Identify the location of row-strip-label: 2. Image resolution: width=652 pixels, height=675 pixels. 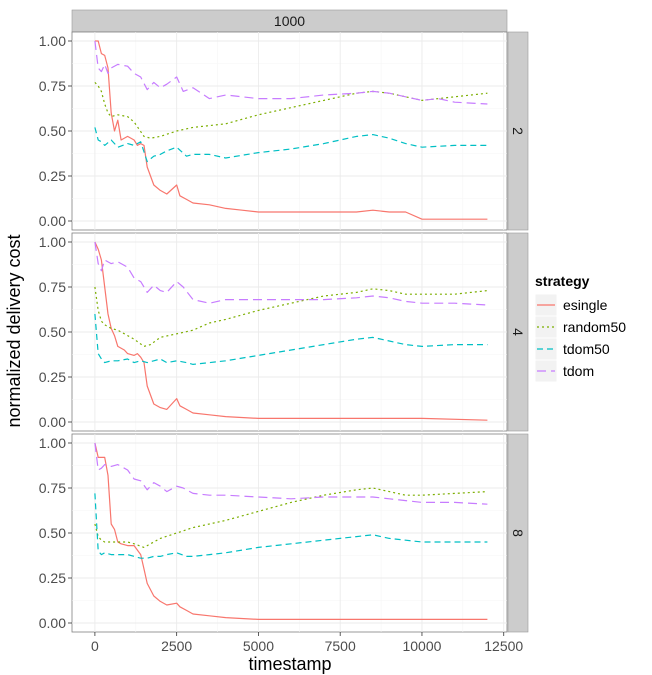
(518, 131).